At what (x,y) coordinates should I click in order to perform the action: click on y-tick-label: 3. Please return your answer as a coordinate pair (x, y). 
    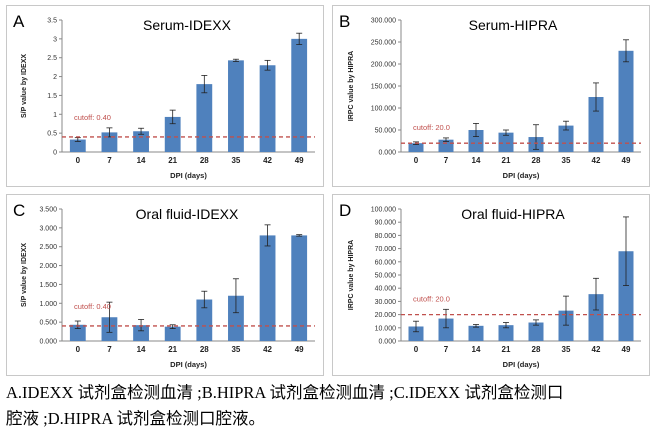
    Looking at the image, I should click on (55, 39).